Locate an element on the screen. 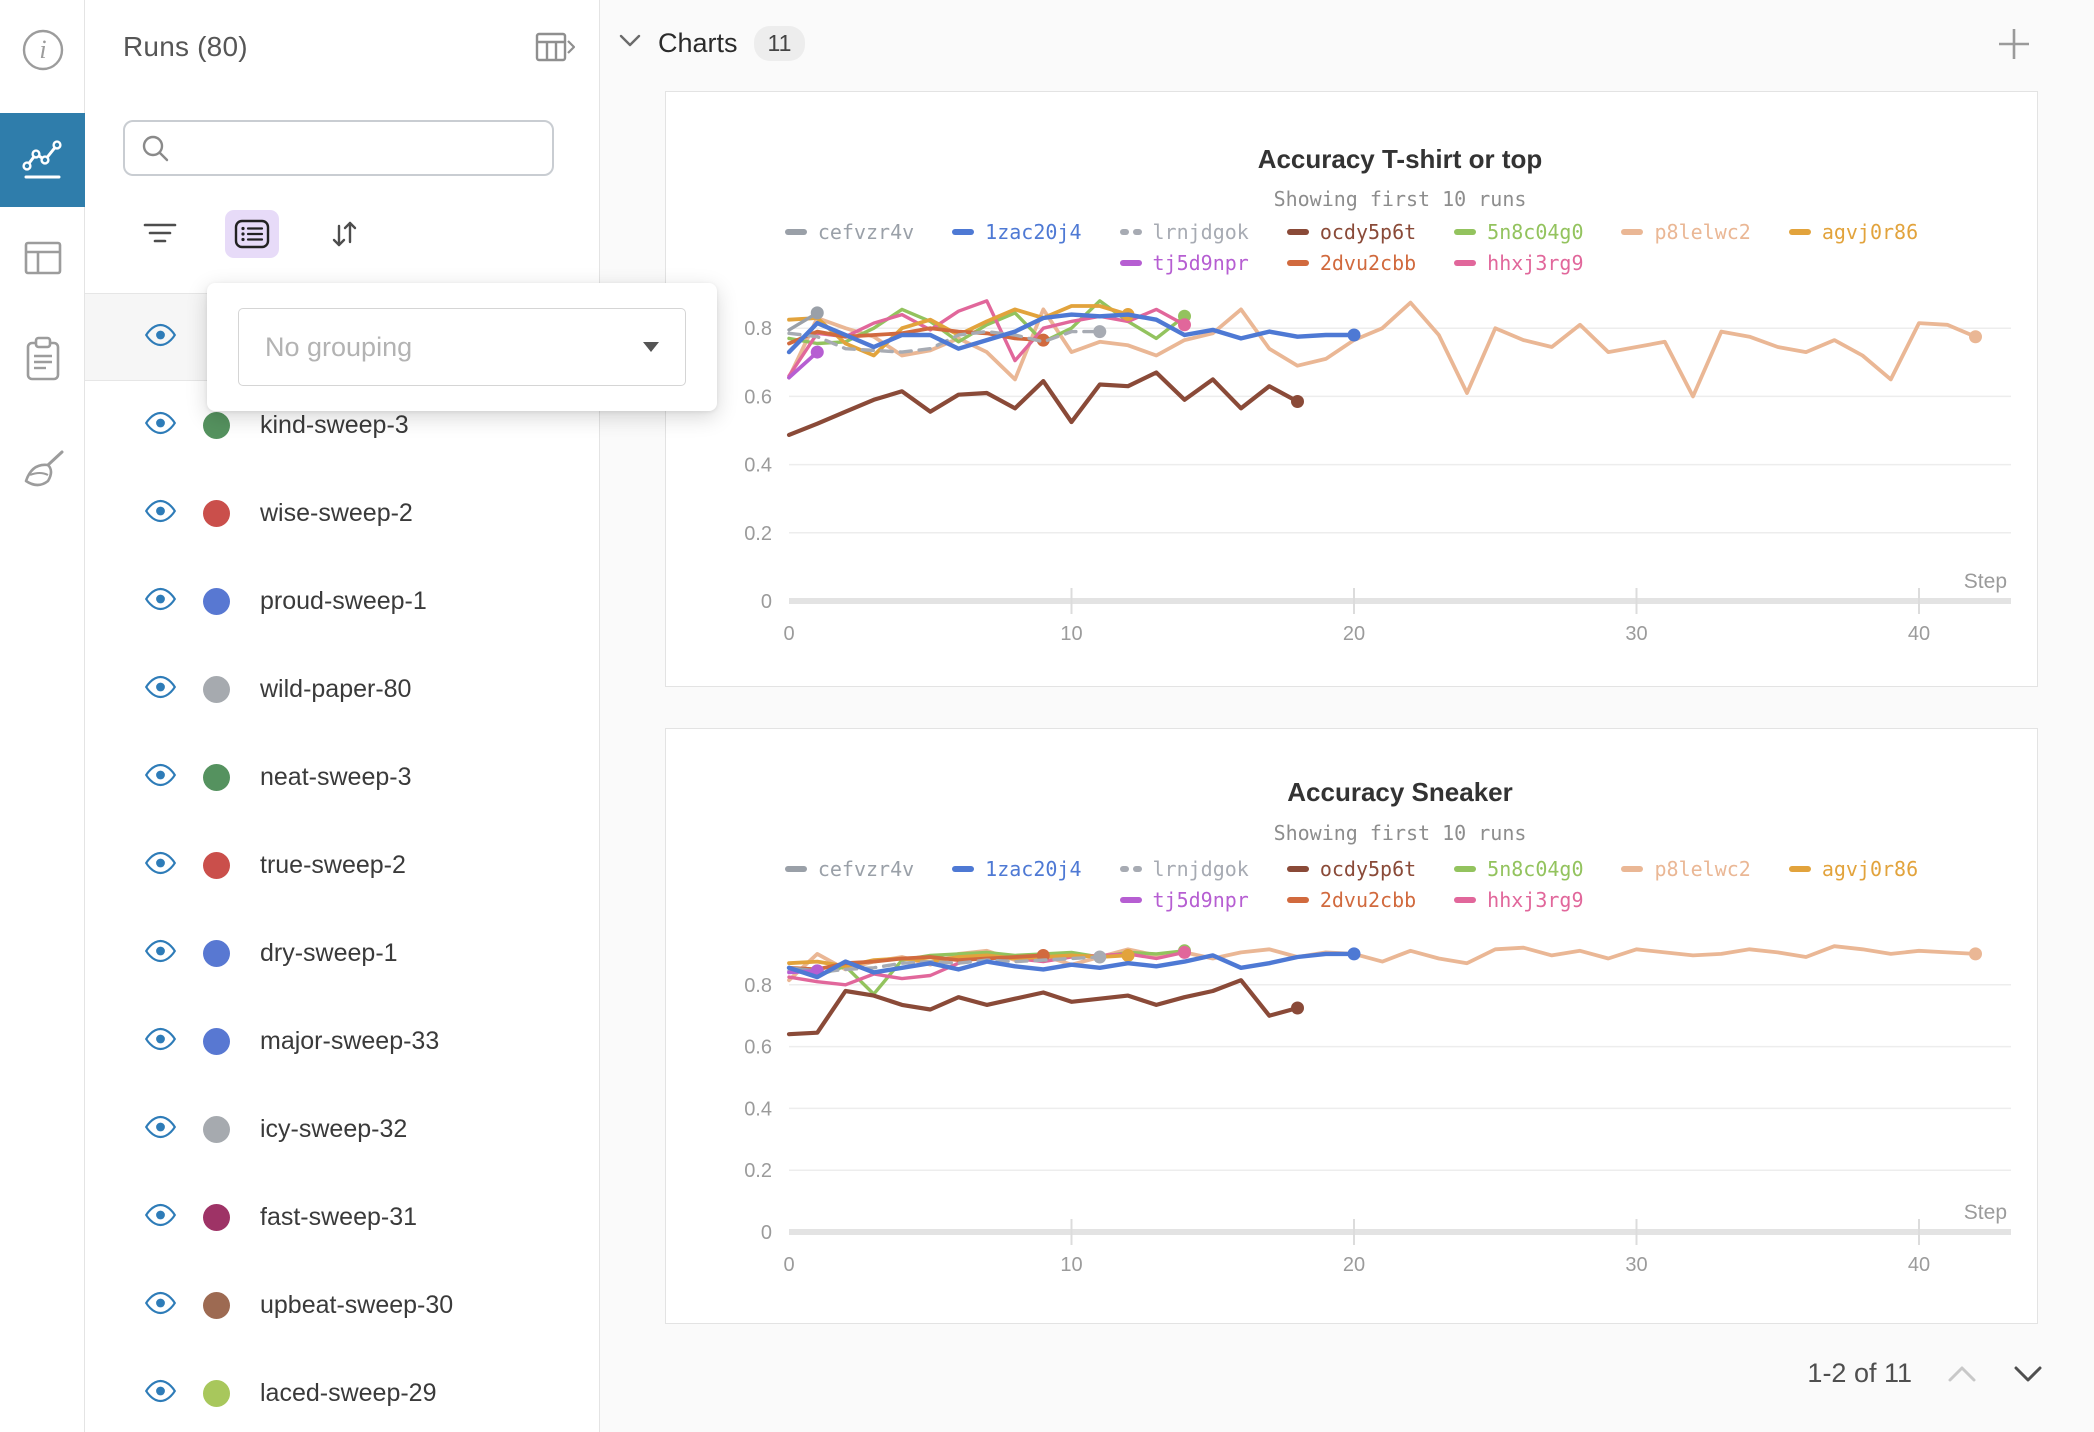 The image size is (2094, 1432). series-end-dot-1zac20j4 is located at coordinates (1354, 335).